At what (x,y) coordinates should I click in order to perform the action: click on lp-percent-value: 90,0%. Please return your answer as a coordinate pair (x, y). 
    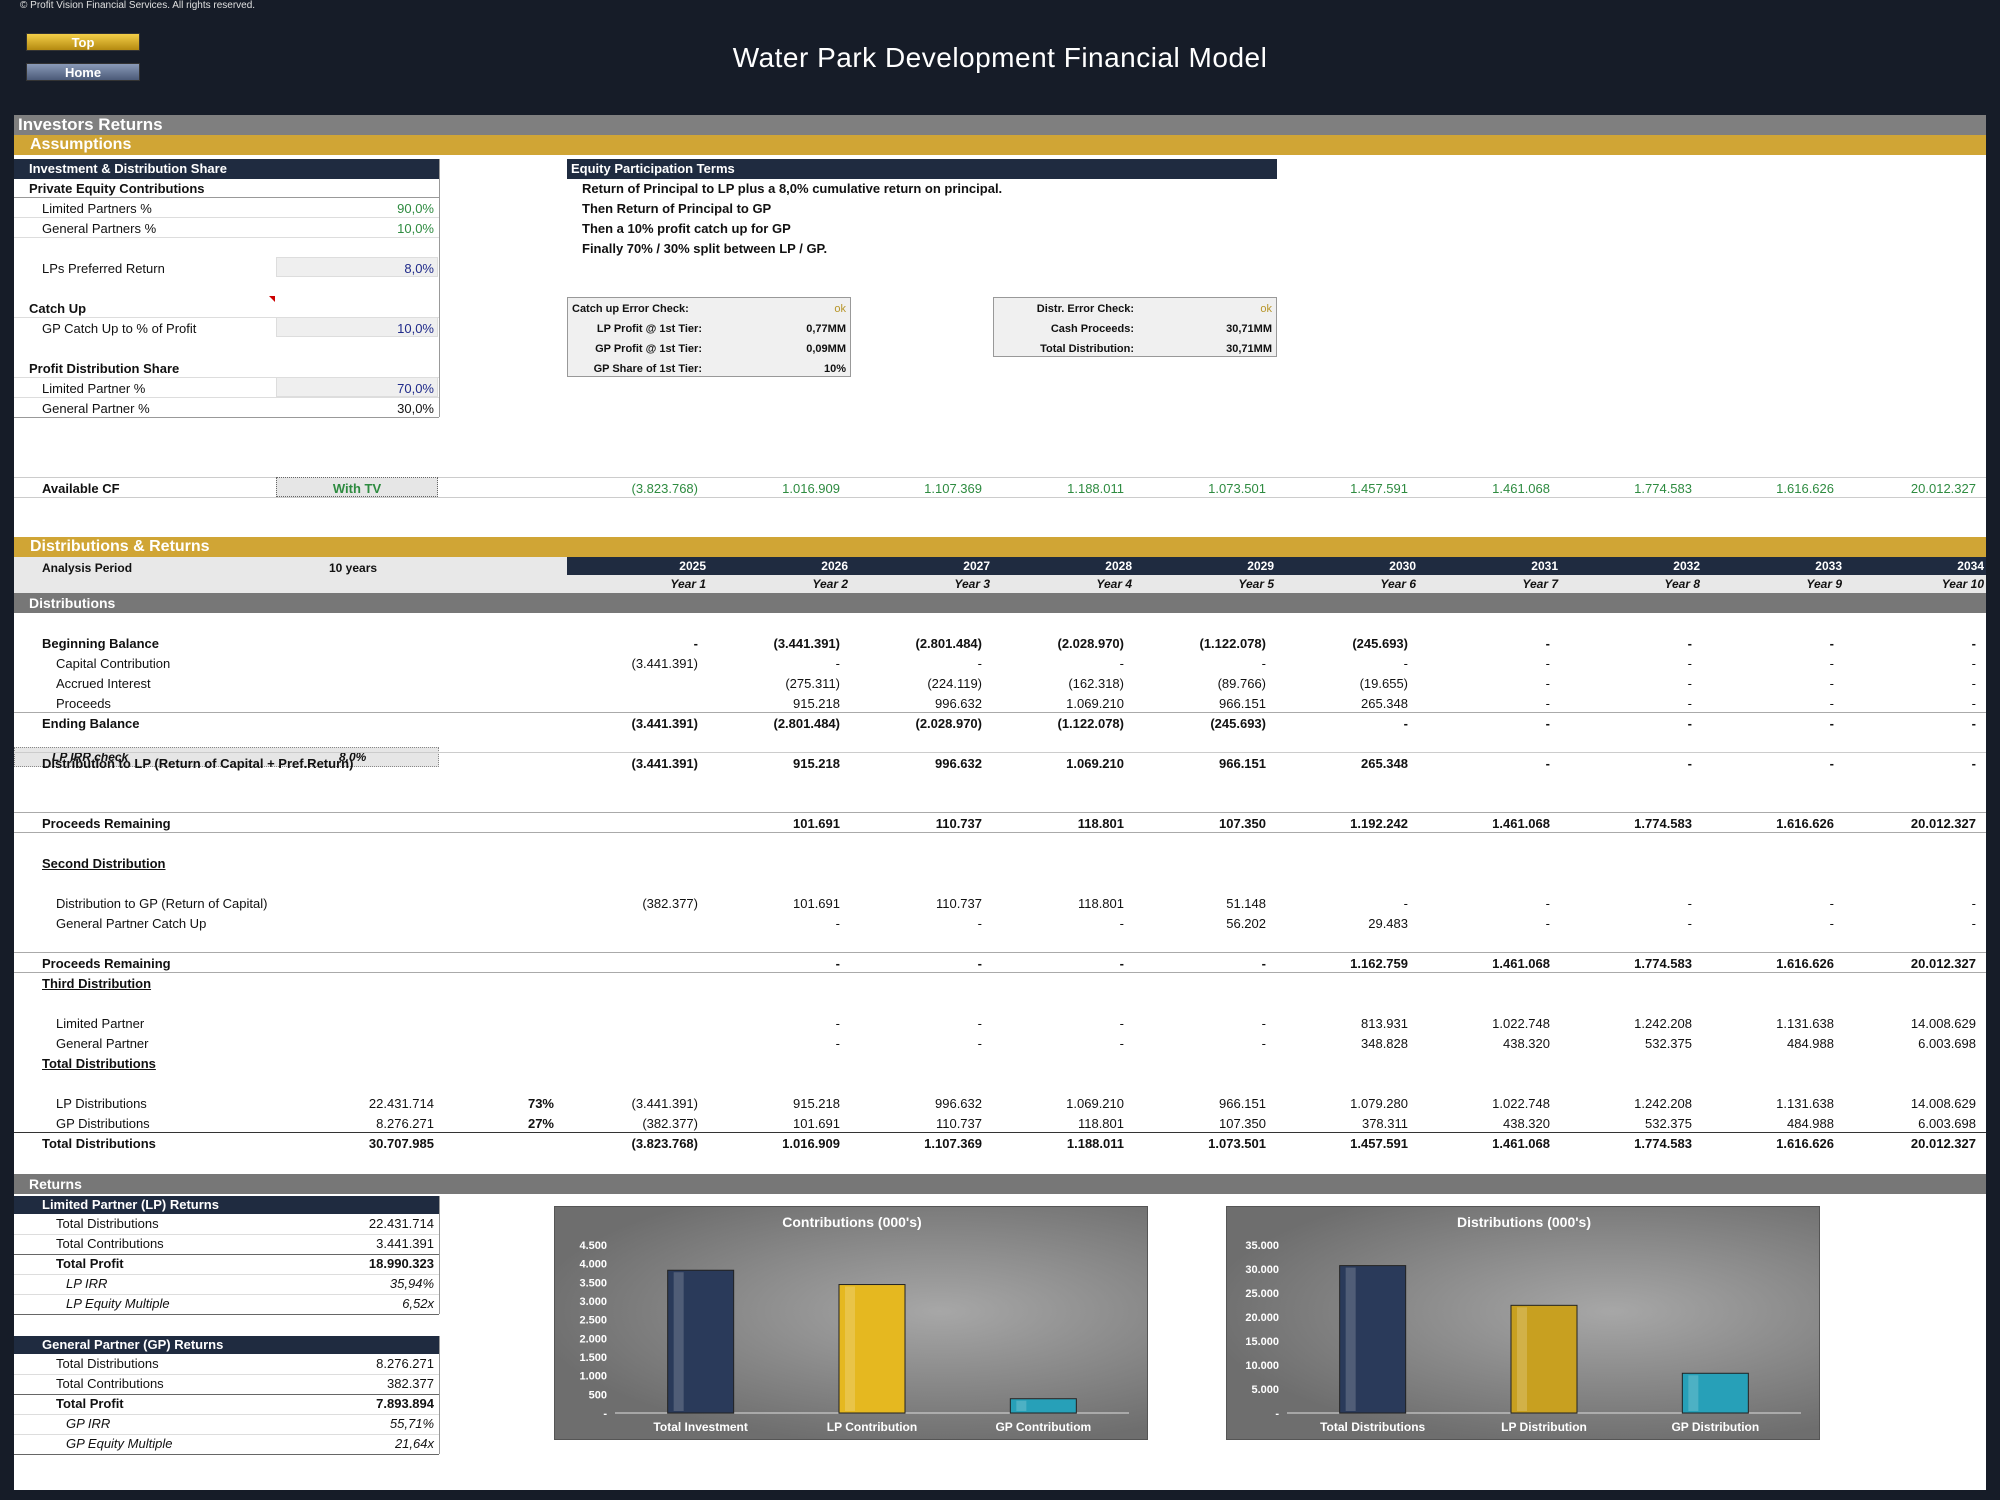
    Looking at the image, I should click on (415, 208).